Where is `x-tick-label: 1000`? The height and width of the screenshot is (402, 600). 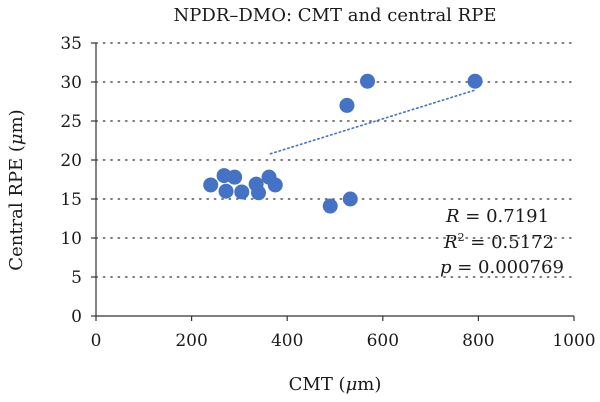
x-tick-label: 1000 is located at coordinates (573, 341).